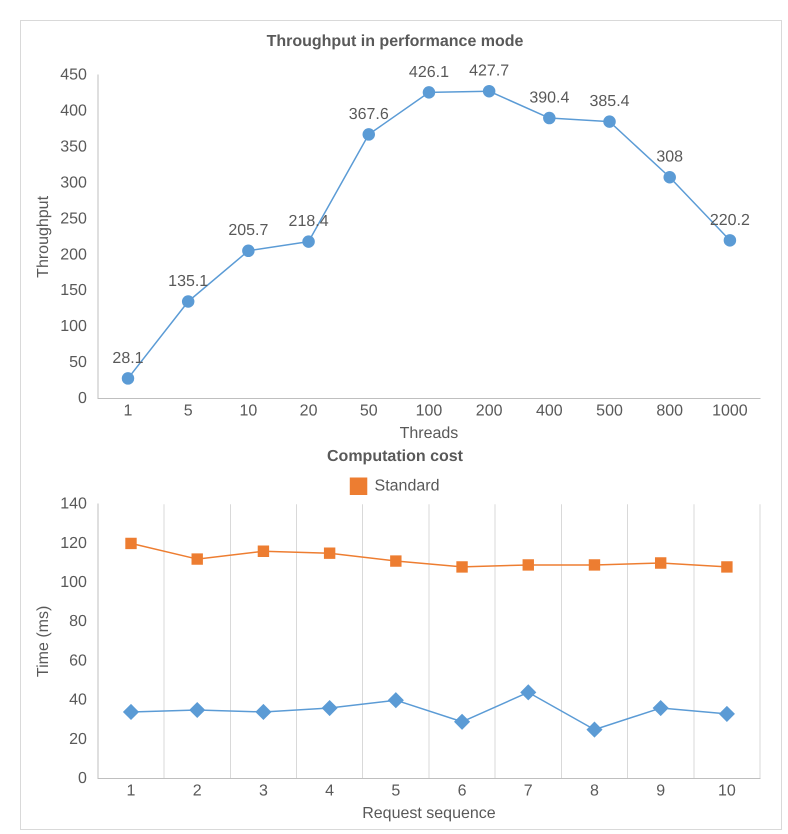 This screenshot has width=788, height=834. I want to click on chart-title: Throughput in performance mode, so click(395, 41).